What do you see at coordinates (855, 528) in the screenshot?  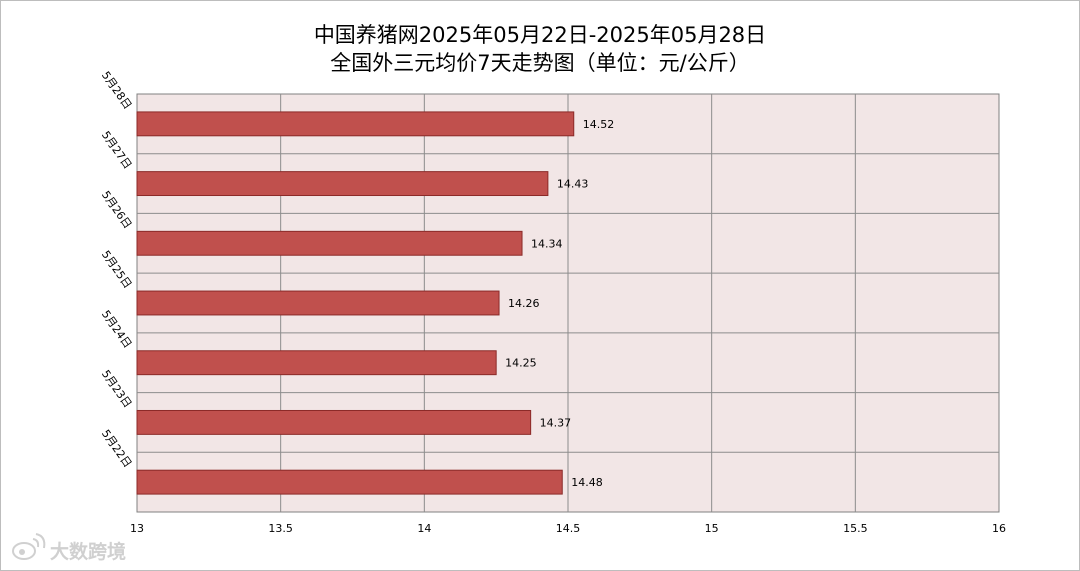 I see `x-tick-label: 15.5` at bounding box center [855, 528].